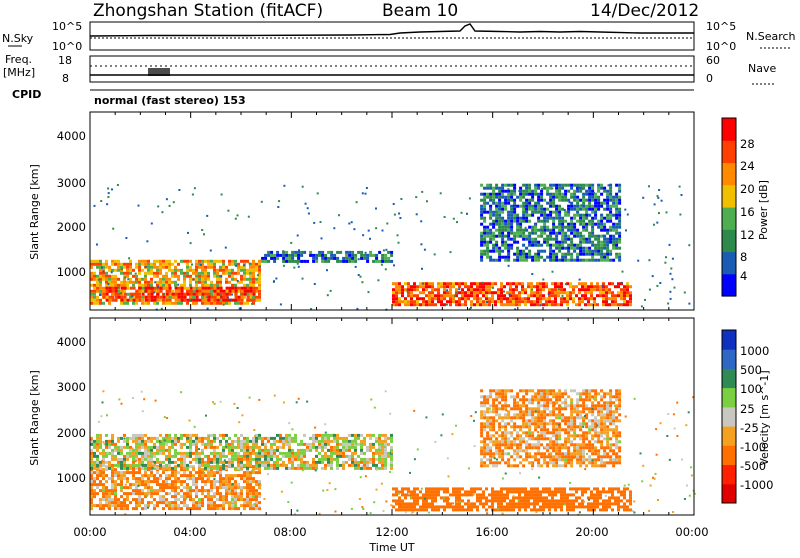 This screenshot has width=800, height=558. Describe the element at coordinates (71, 272) in the screenshot. I see `power-ytick-1000: 1000` at that location.